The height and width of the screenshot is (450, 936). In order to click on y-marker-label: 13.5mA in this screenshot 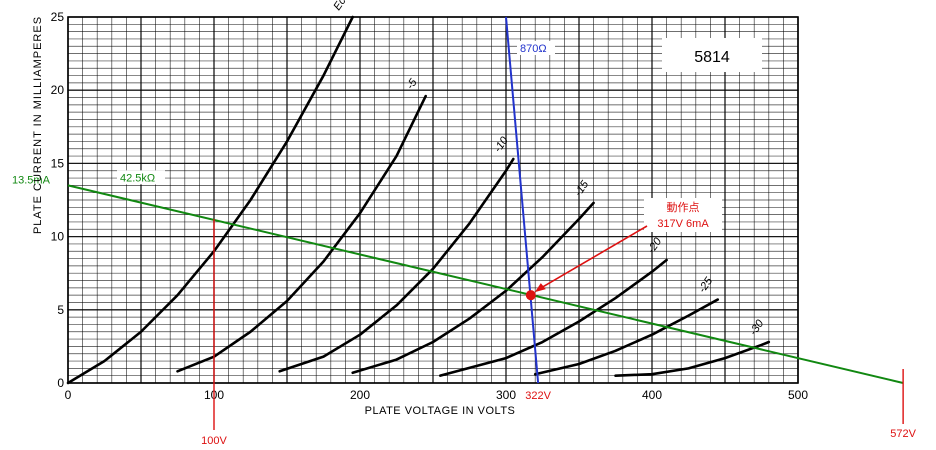, I will do `click(31, 180)`.